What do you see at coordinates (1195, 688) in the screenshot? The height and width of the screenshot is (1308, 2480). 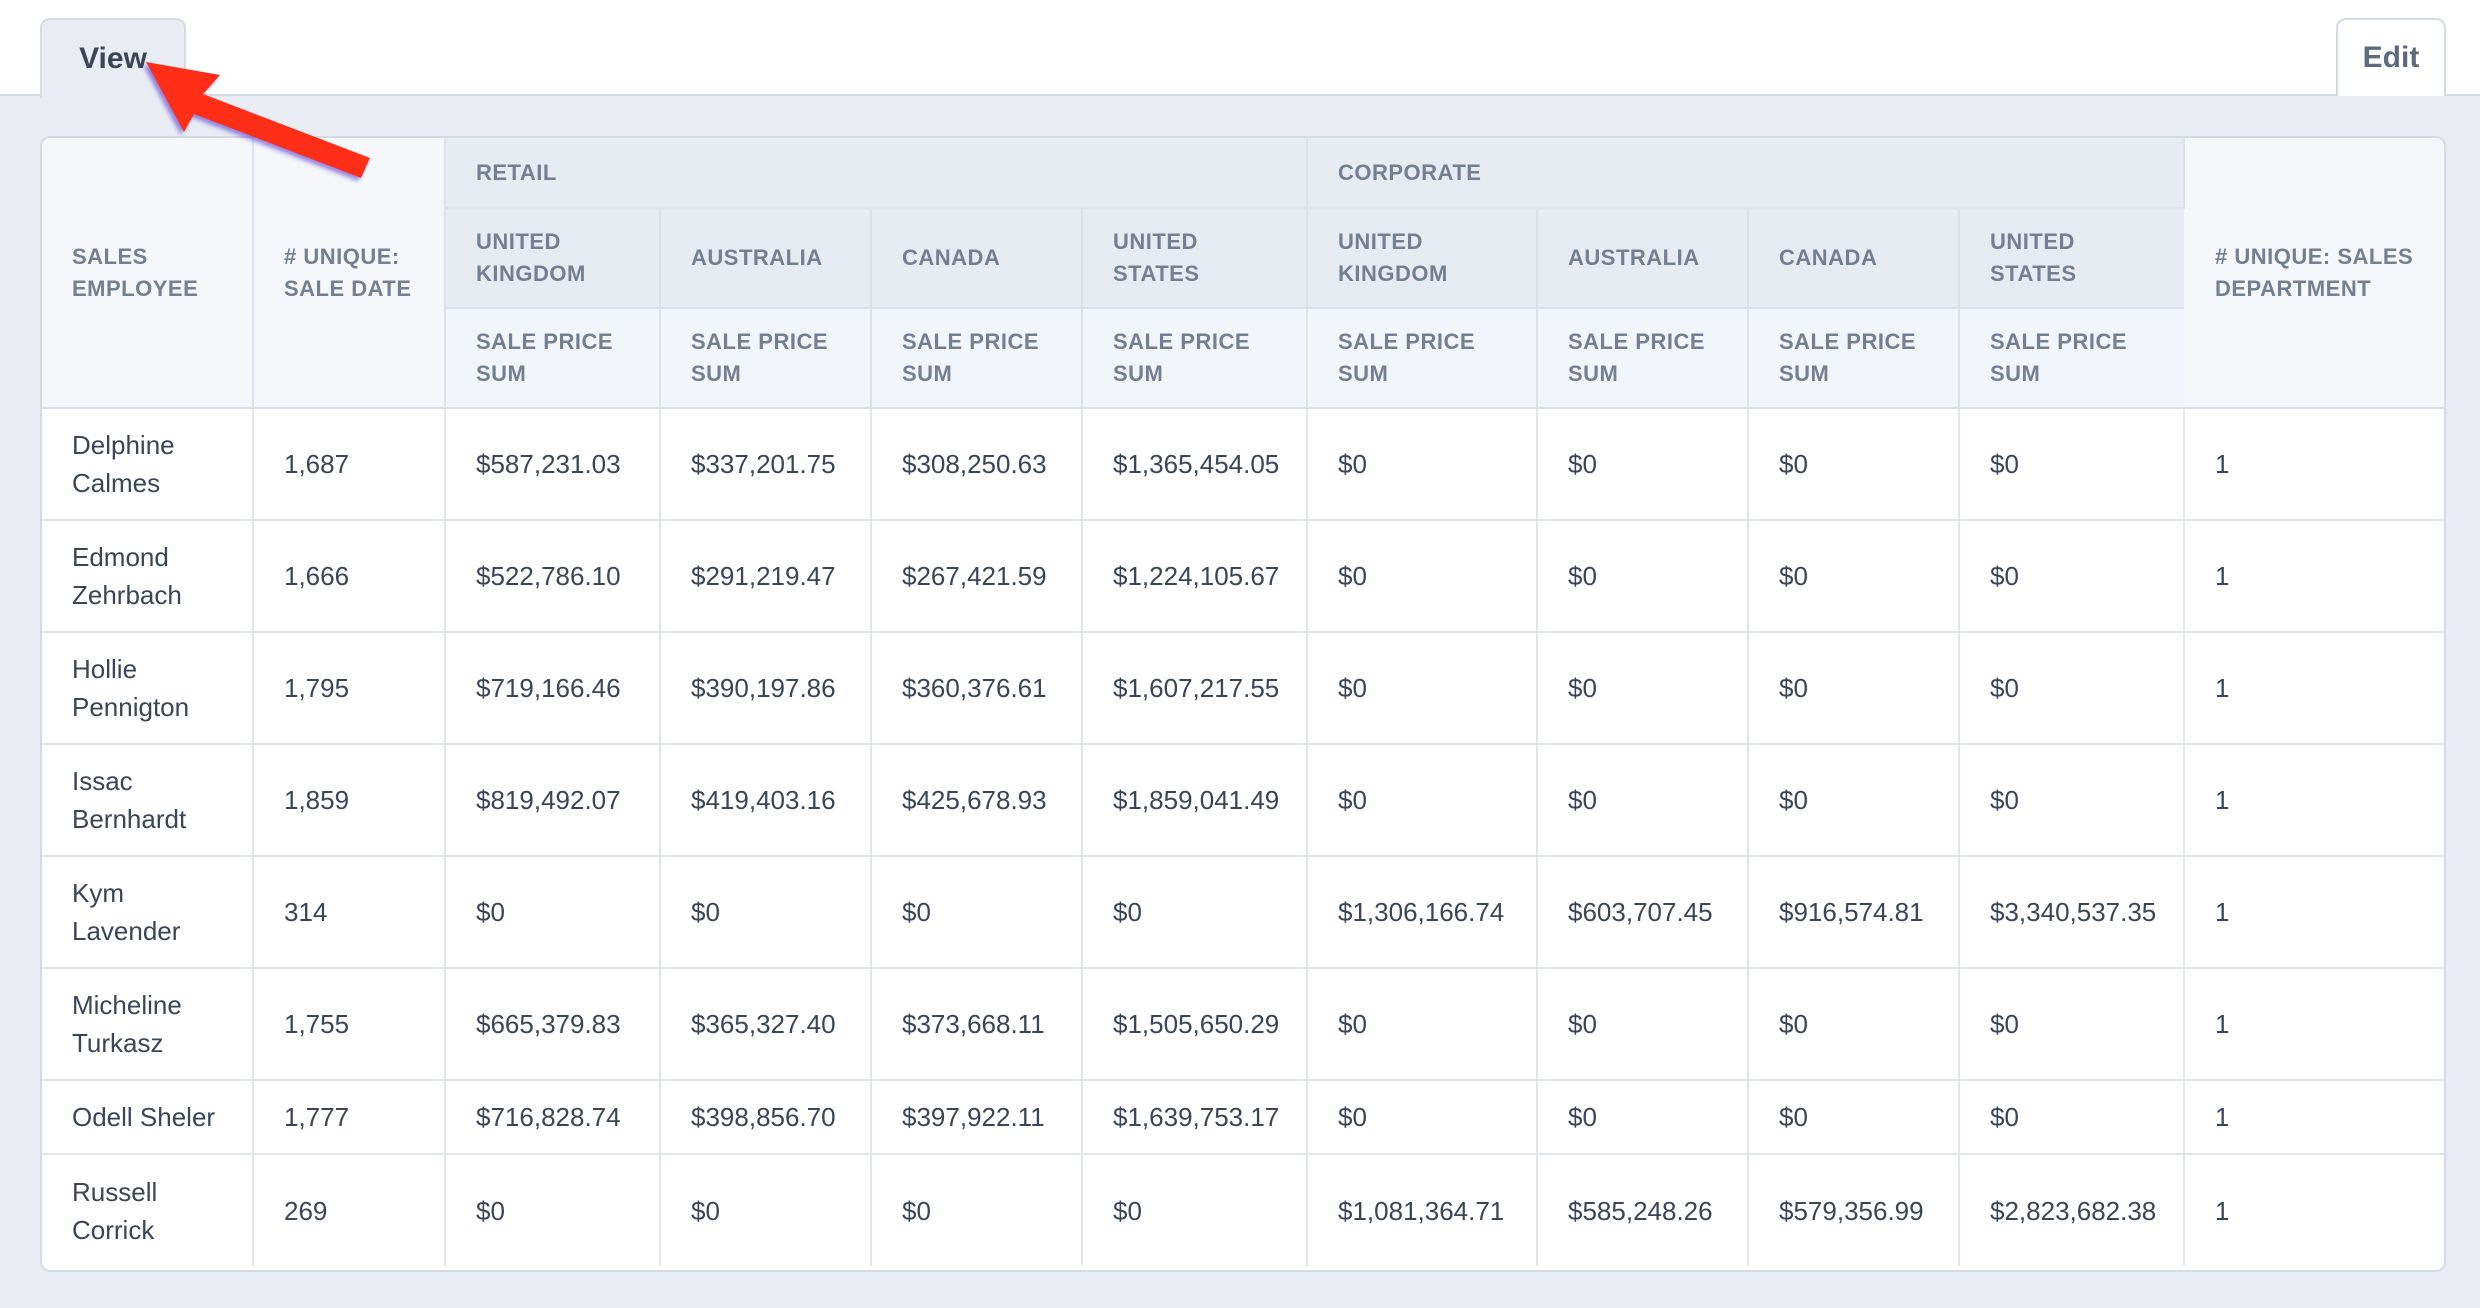 I see `sale-price-sum-cell: $1,607,217.55` at bounding box center [1195, 688].